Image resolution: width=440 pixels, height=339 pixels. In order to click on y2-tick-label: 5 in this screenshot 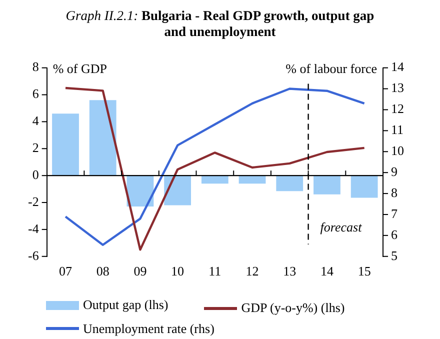, I will do `click(394, 255)`.